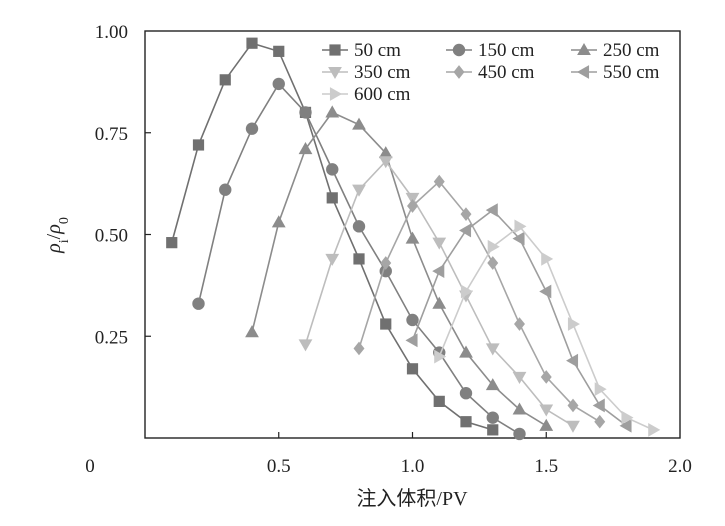 The width and height of the screenshot is (725, 526). I want to click on legend-item: 350 cm, so click(366, 72).